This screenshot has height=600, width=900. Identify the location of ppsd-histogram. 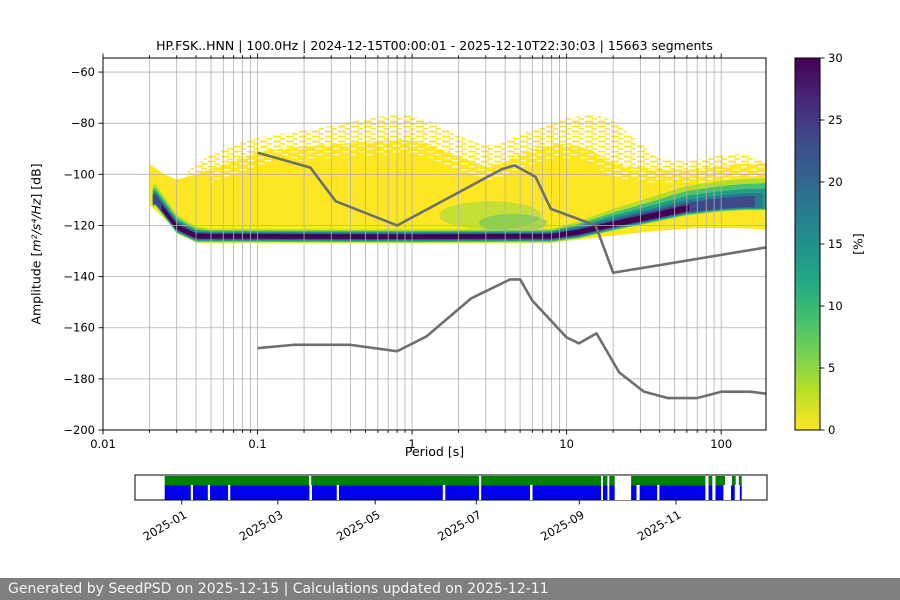
(457, 178).